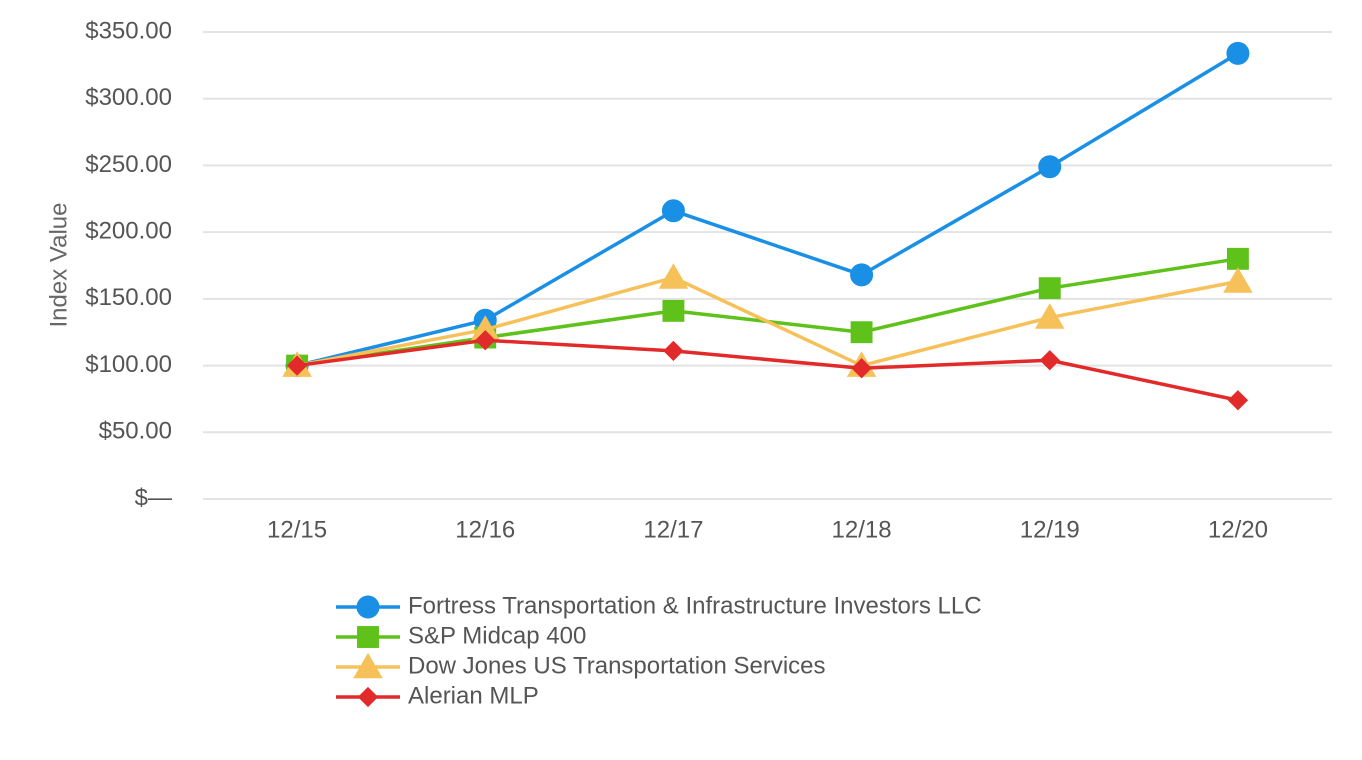 The image size is (1362, 760). I want to click on legend-label: S&P Midcap 400, so click(497, 635).